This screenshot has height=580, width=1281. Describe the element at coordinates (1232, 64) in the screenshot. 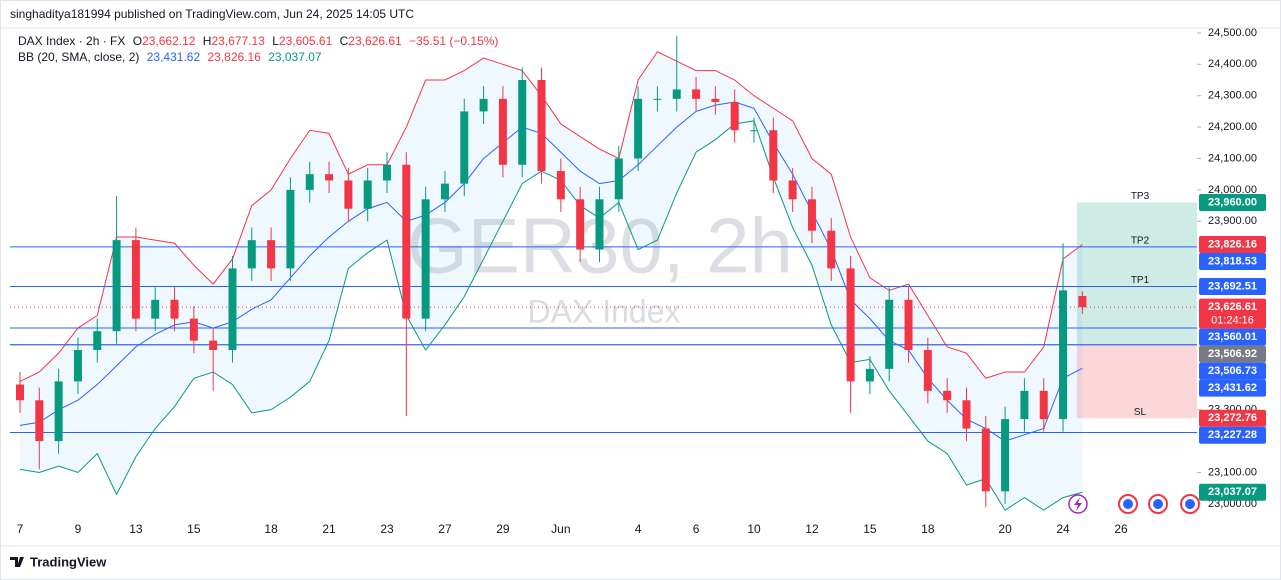

I see `y-tick-label: 24,400.00` at that location.